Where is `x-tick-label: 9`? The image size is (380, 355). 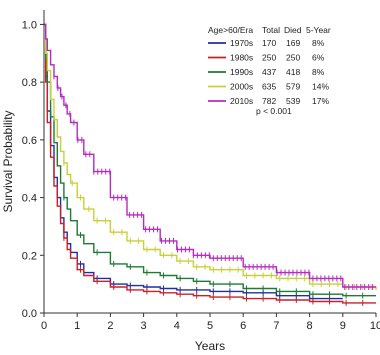 x-tick-label: 9 is located at coordinates (343, 326).